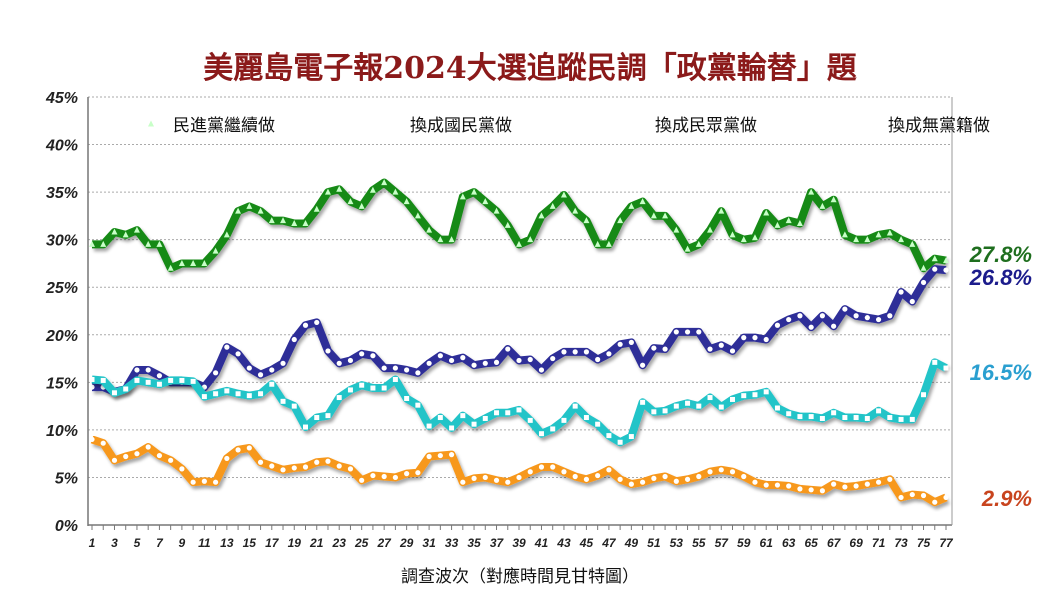 The height and width of the screenshot is (596, 1060). Describe the element at coordinates (61, 288) in the screenshot. I see `y-tick-label: 25%` at that location.